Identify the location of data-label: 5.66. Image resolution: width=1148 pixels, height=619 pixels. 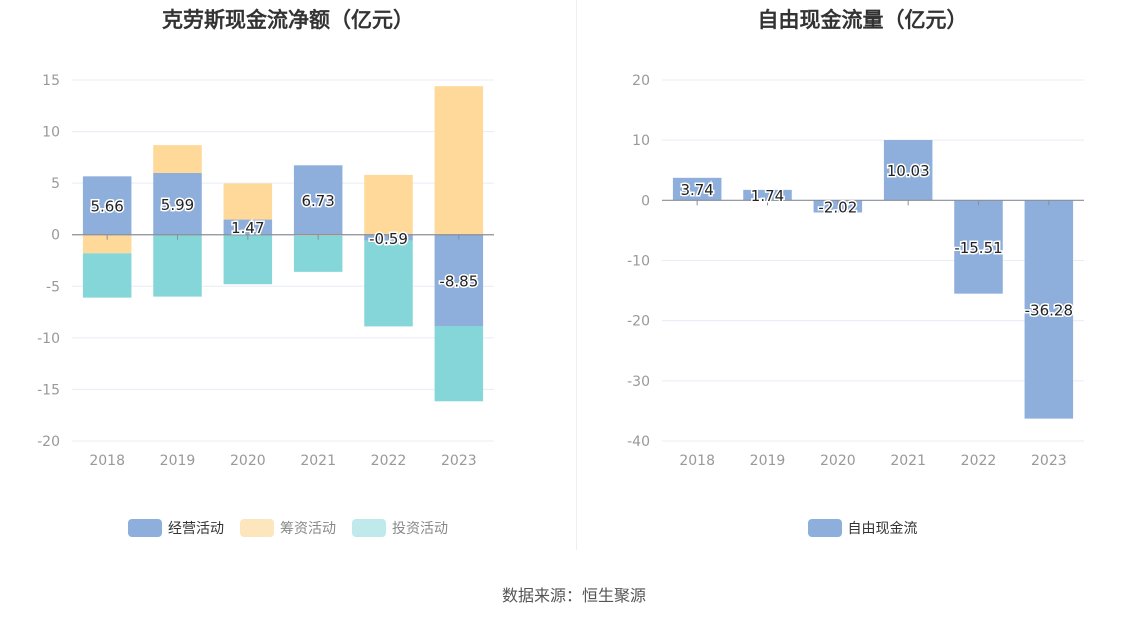
(106, 207).